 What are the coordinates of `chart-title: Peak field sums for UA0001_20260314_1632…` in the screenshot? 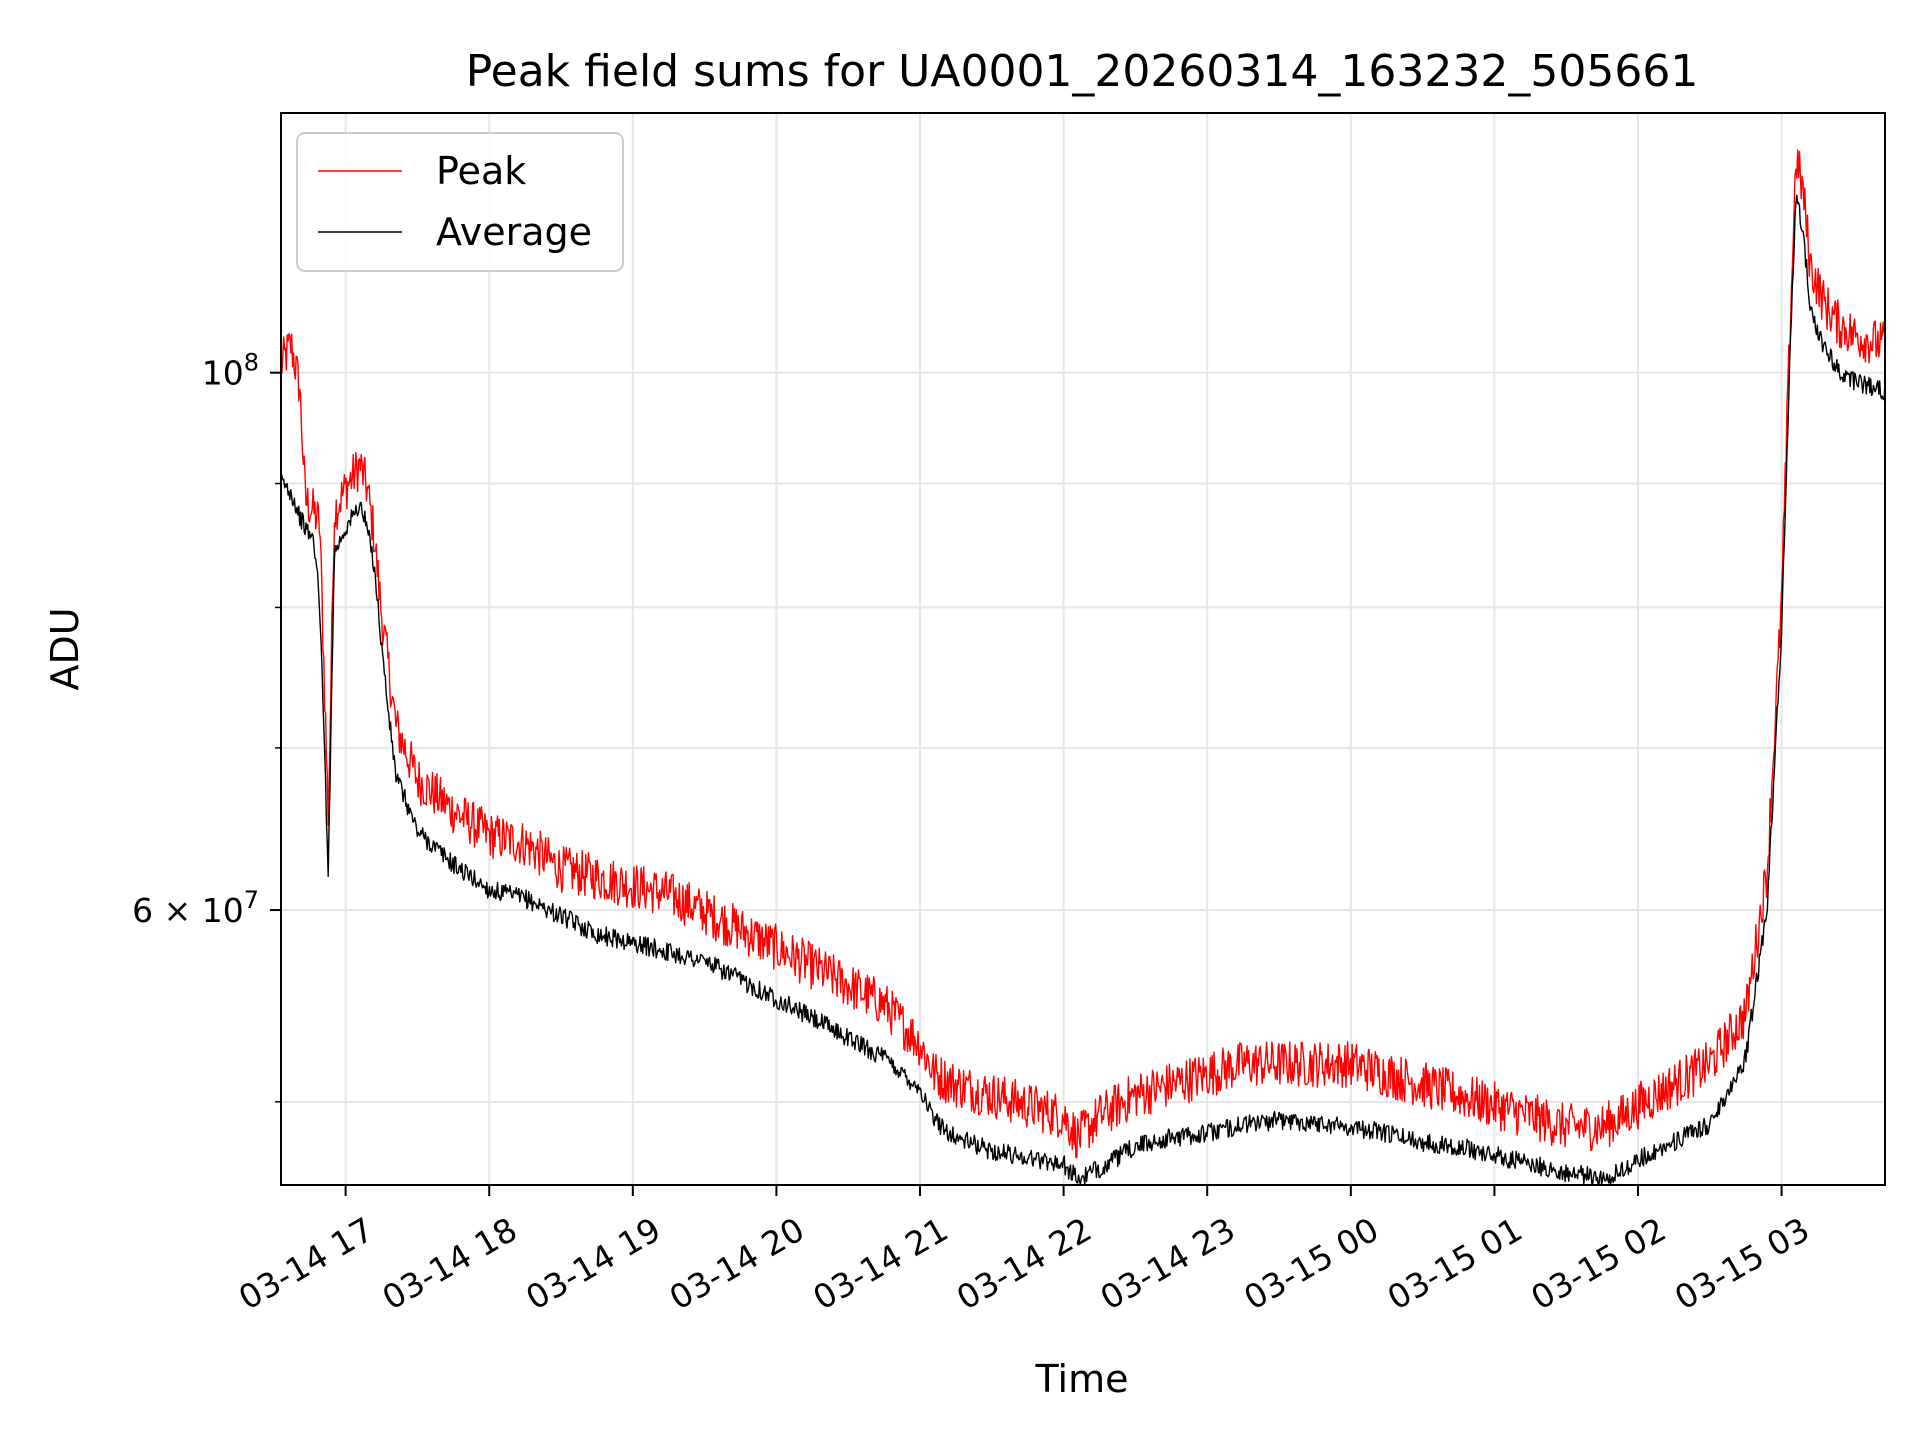 It's located at (1082, 71).